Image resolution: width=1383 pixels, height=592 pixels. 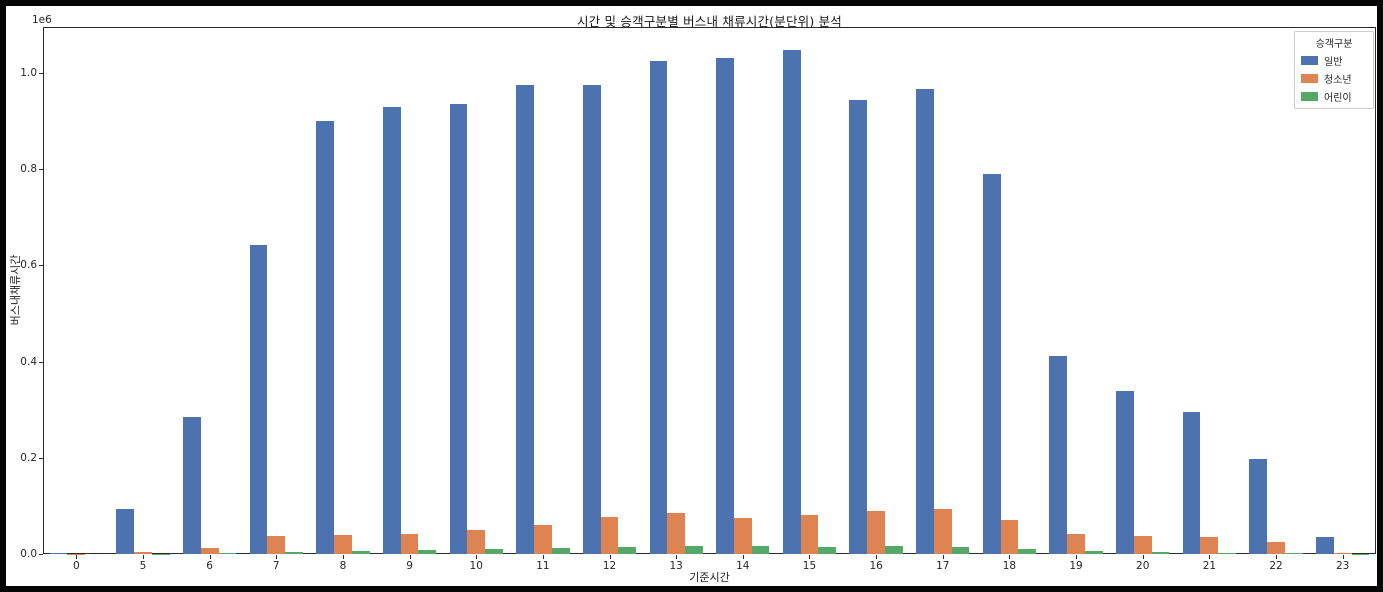 What do you see at coordinates (809, 566) in the screenshot?
I see `x-tick-label: 15` at bounding box center [809, 566].